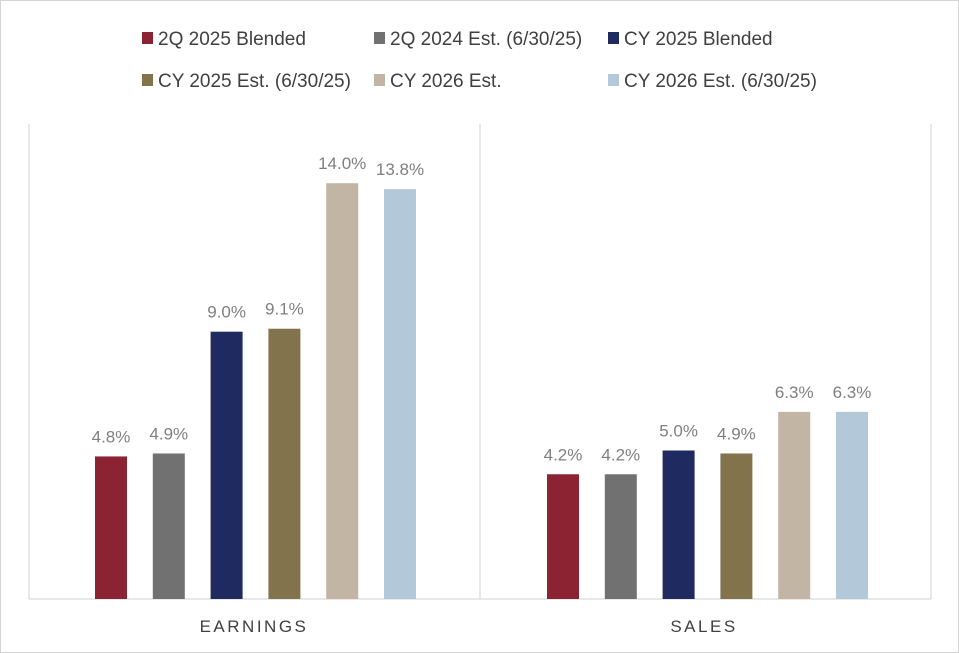 The image size is (959, 653). I want to click on legend-item-cy-2025-blended: CY 2025 Blended, so click(690, 39).